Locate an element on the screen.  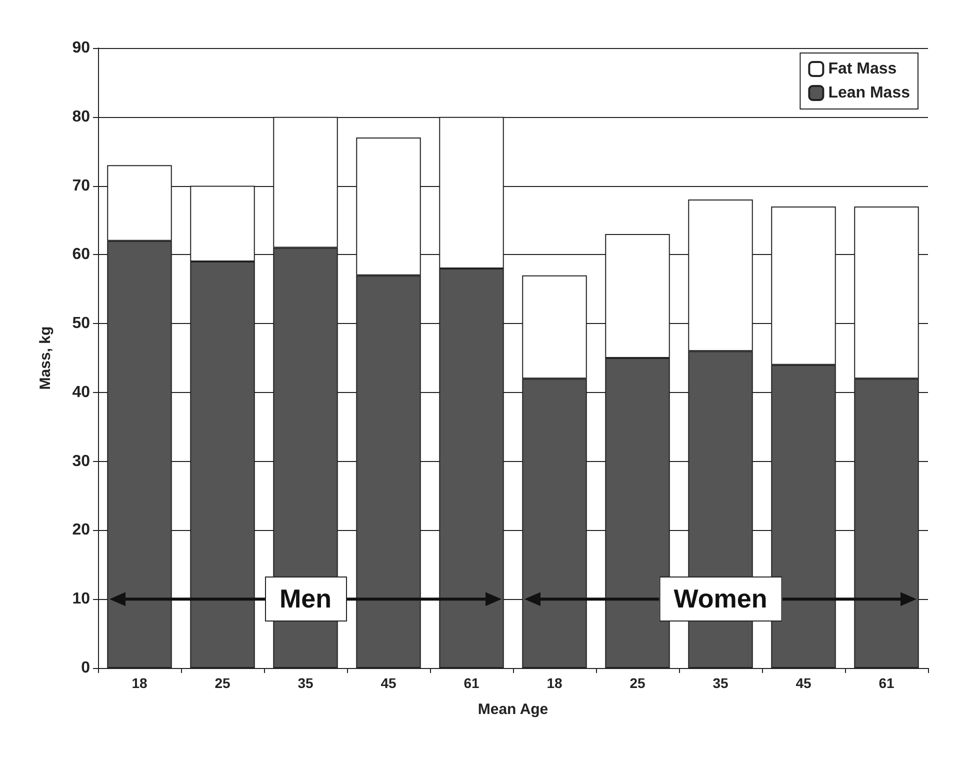
y-tick-label: 60 is located at coordinates (81, 255).